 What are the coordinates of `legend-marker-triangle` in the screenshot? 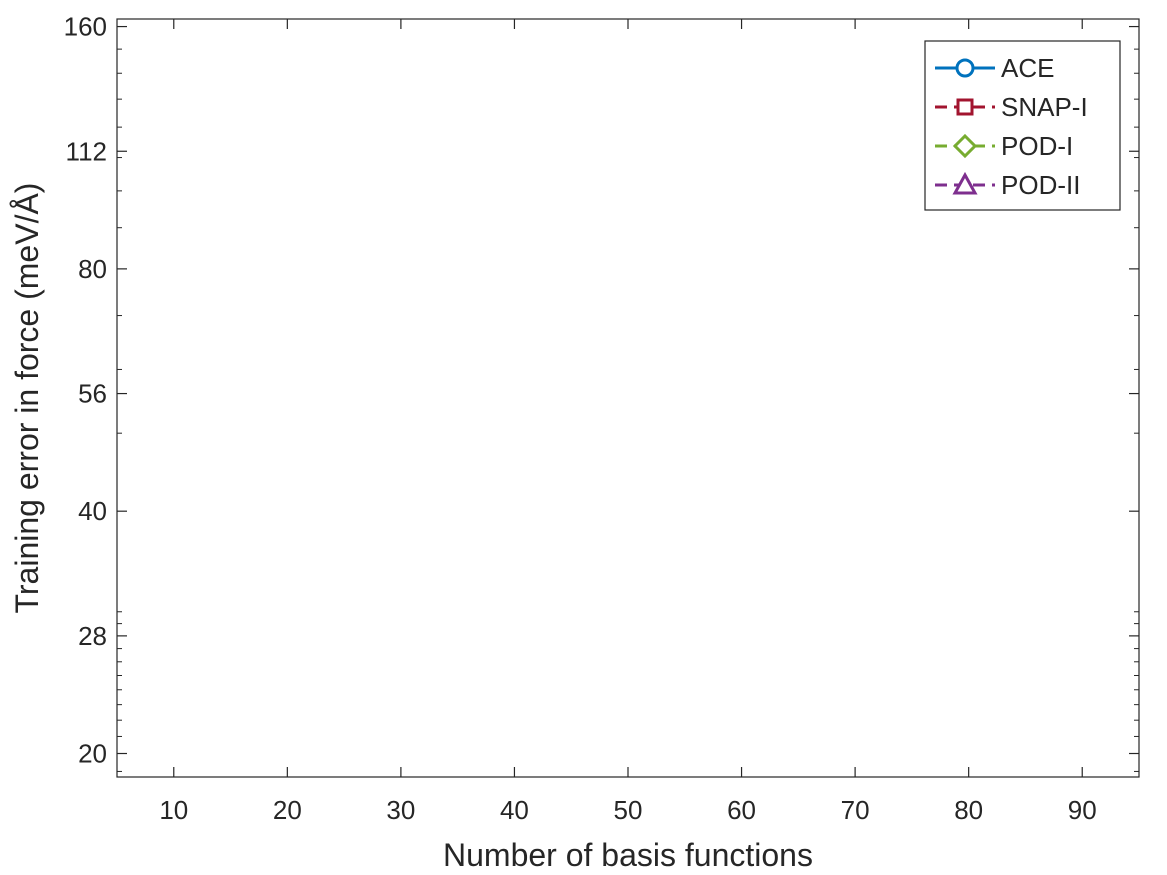 It's located at (965, 183).